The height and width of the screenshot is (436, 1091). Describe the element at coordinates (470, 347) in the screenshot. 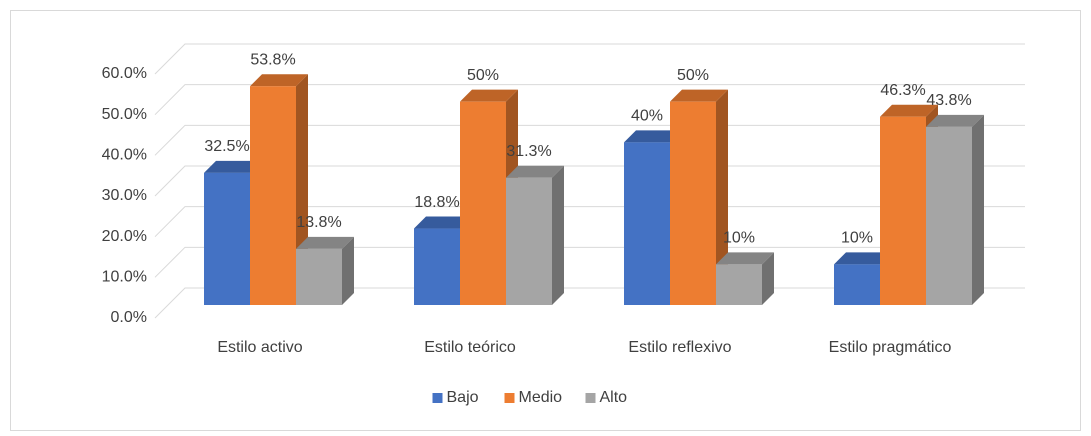

I see `x-tick-label: Estilo teórico` at that location.